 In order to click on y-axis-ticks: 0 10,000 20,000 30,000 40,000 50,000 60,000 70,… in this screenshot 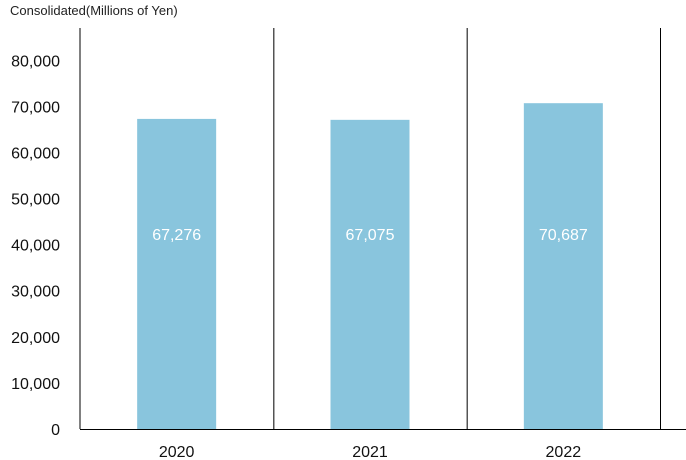, I will do `click(35, 246)`.